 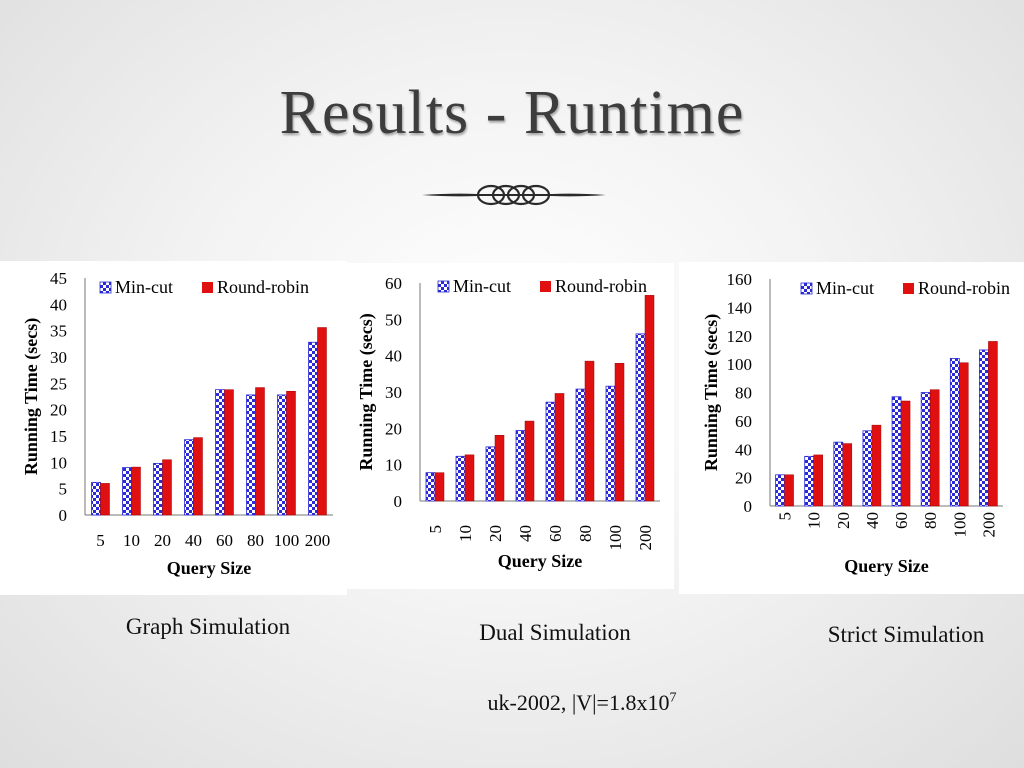 I want to click on y-tick-label: 25, so click(x=58, y=383).